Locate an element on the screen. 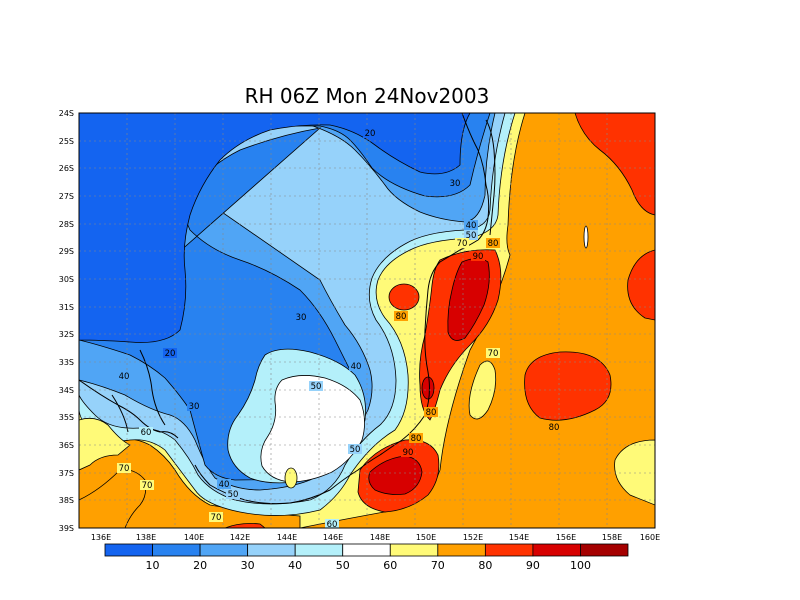 The width and height of the screenshot is (800, 600). contour-label-70-c: 70 is located at coordinates (216, 518).